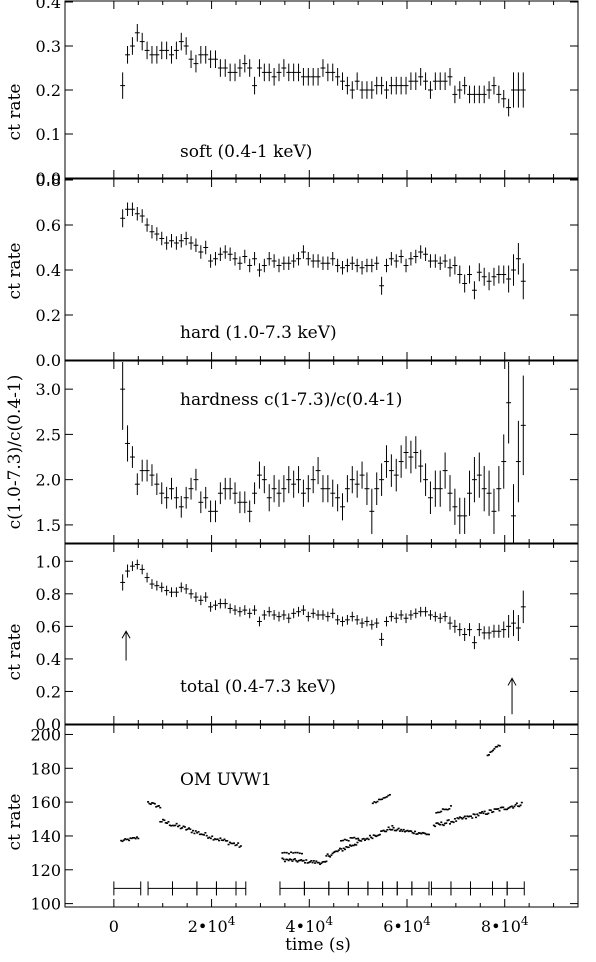  What do you see at coordinates (126, 645) in the screenshot?
I see `marker-arrow` at bounding box center [126, 645].